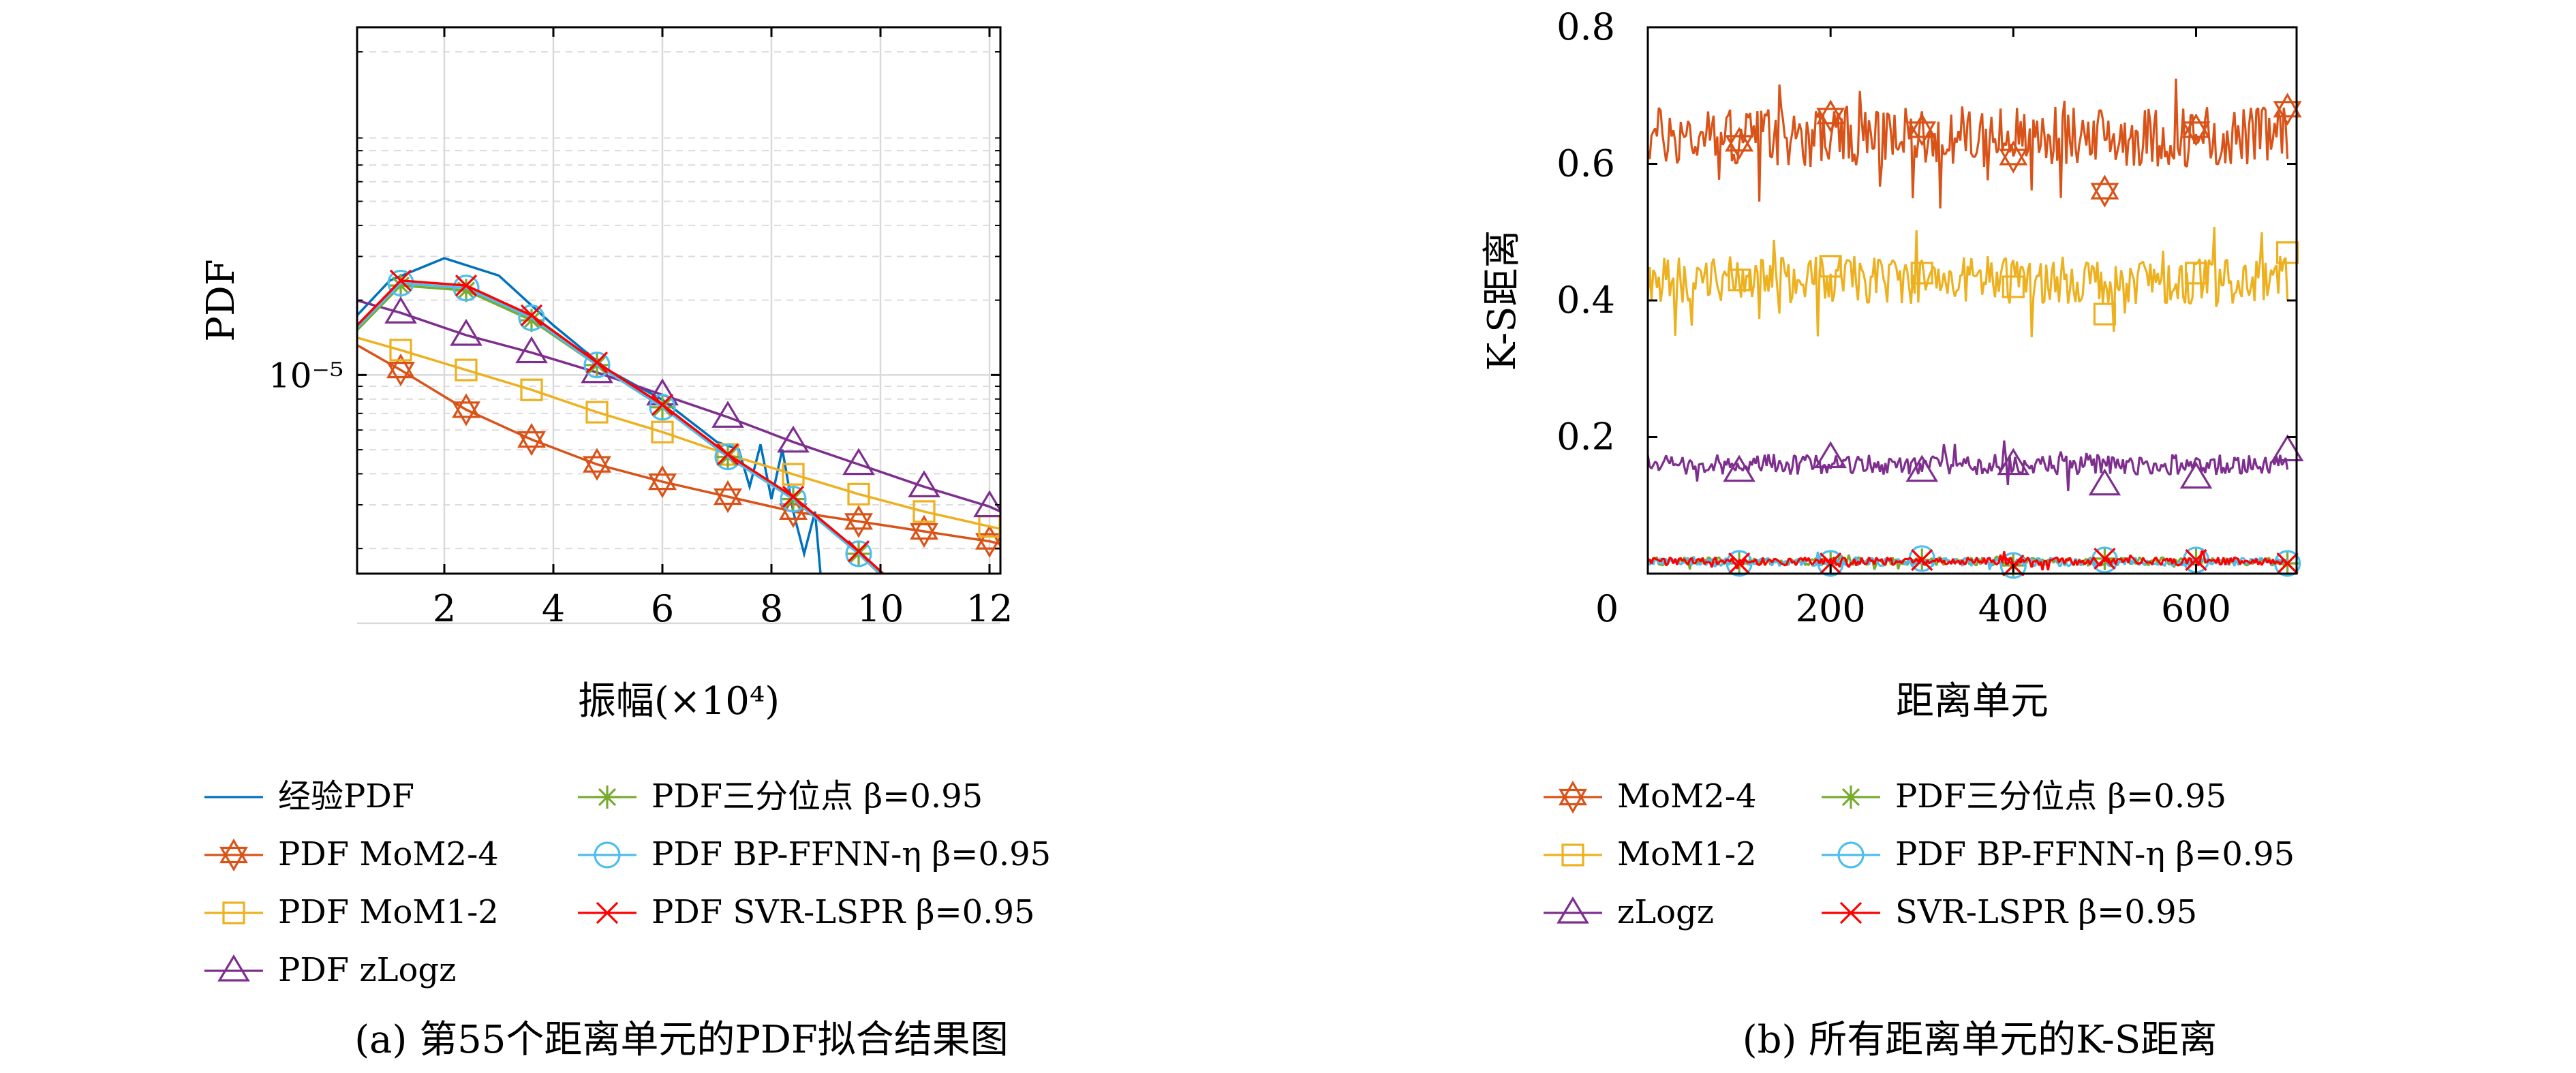  What do you see at coordinates (679, 701) in the screenshot?
I see `x-axis-label: 振幅(×10⁴)` at bounding box center [679, 701].